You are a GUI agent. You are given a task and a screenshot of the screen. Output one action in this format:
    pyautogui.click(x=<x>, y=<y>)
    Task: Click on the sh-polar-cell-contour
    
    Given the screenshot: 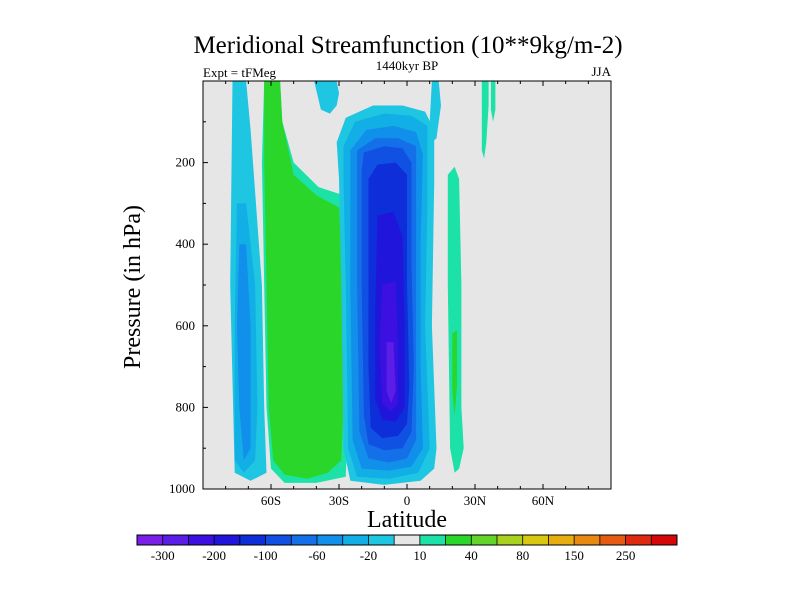 What is the action you would take?
    pyautogui.click(x=244, y=352)
    